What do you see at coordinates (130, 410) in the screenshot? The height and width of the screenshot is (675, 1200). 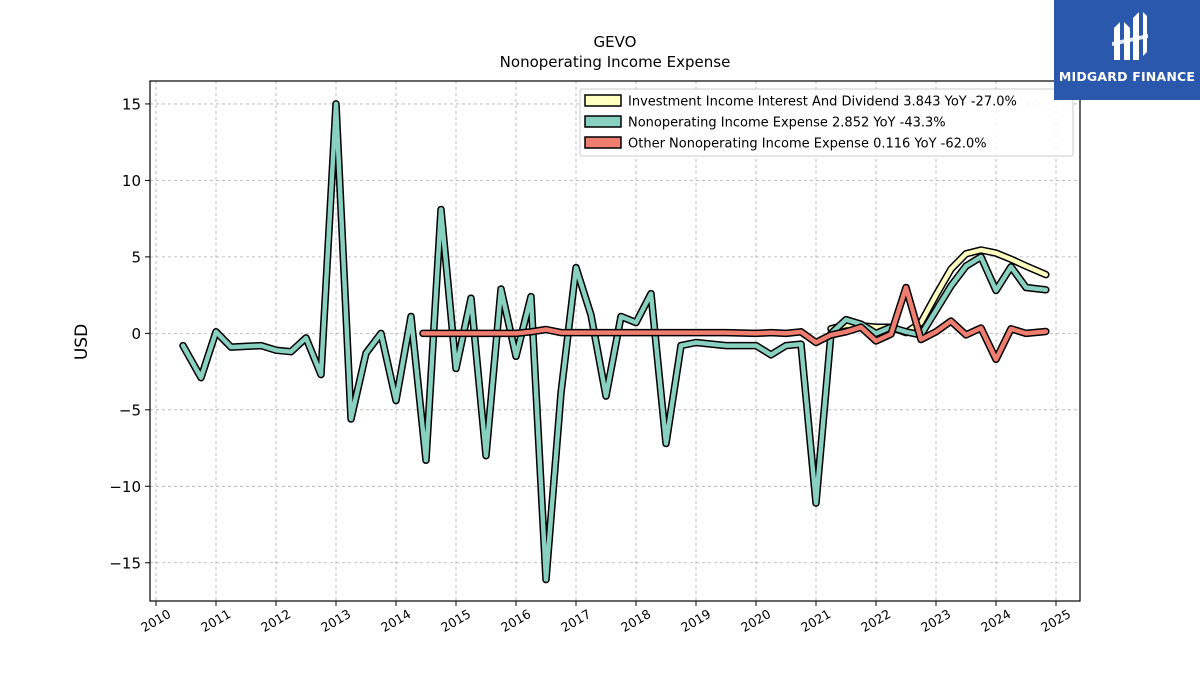 I see `y-tick-label: −5` at bounding box center [130, 410].